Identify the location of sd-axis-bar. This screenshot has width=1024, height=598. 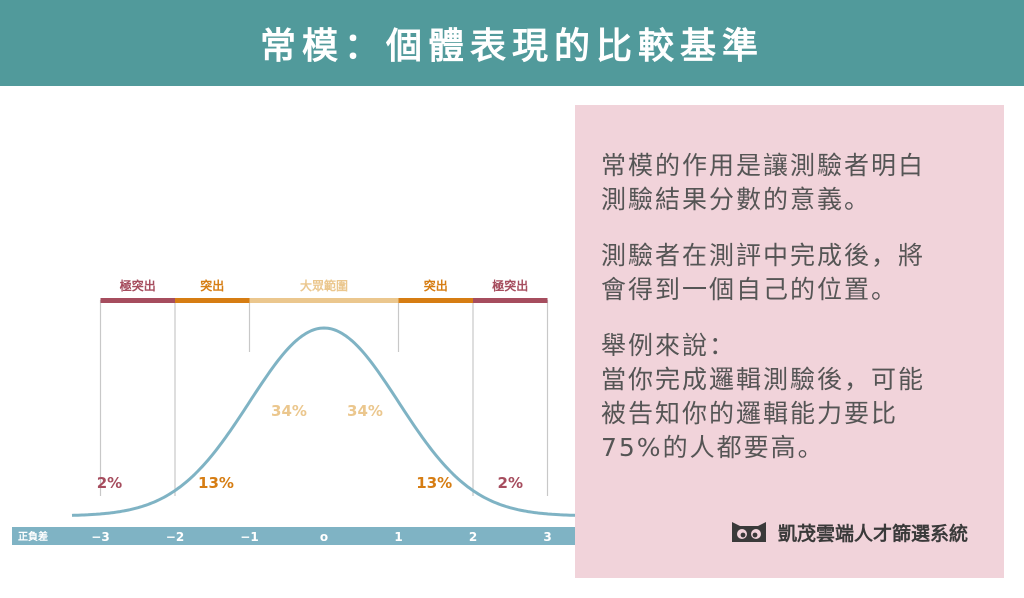
(316, 536).